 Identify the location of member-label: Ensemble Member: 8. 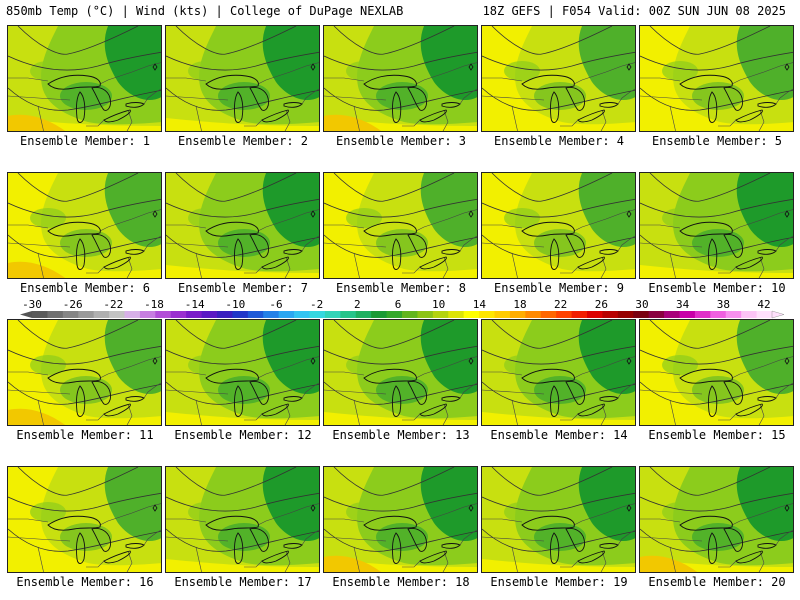
(401, 288).